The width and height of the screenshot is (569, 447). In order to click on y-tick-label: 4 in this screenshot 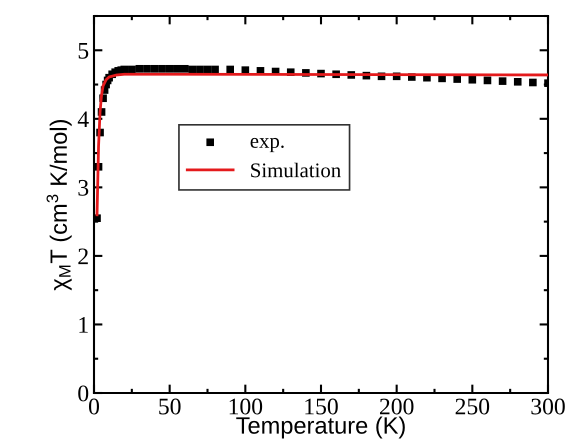, I will do `click(83, 119)`.